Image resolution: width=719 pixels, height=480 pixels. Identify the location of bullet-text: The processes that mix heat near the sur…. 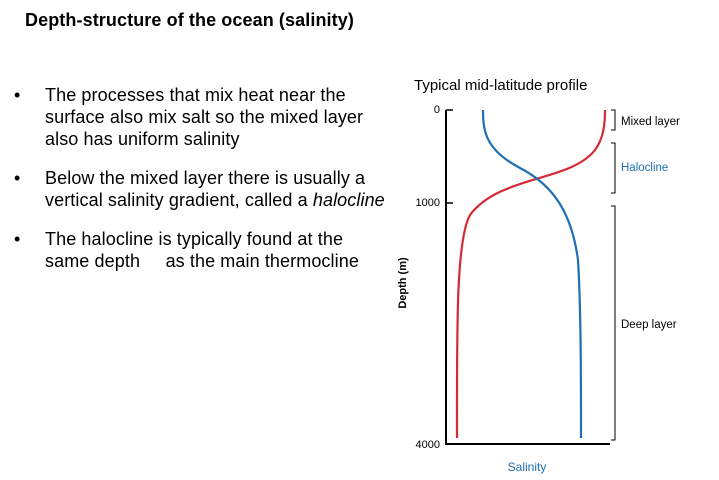
(204, 117).